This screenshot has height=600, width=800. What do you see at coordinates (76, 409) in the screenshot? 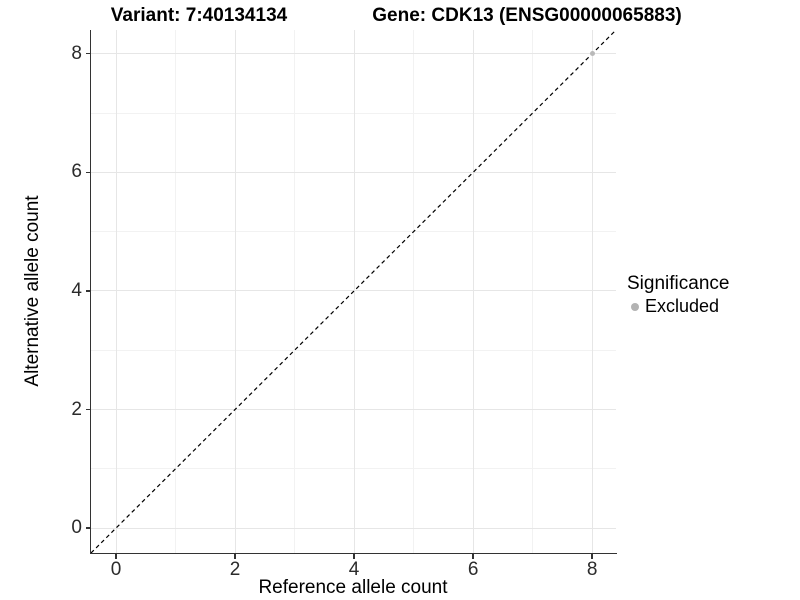
I see `y-tick-label: 2` at bounding box center [76, 409].